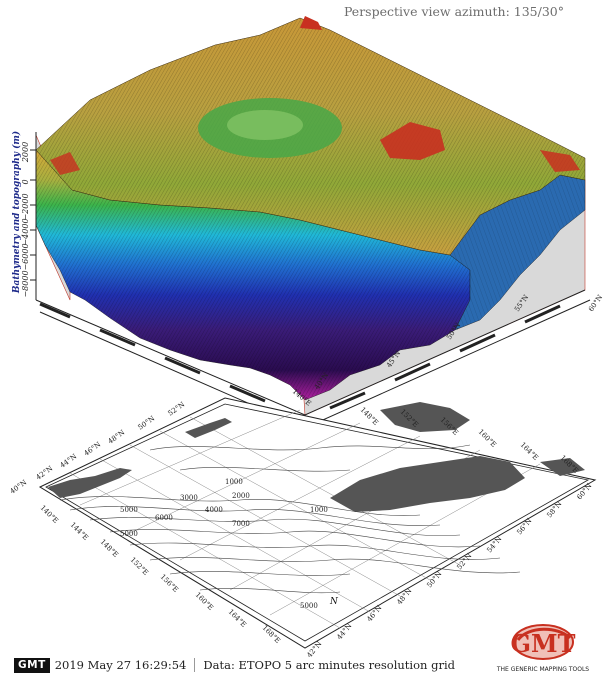 The image size is (616, 675). Describe the element at coordinates (169, 583) in the screenshot. I see `lon-left-156: 156°E` at that location.